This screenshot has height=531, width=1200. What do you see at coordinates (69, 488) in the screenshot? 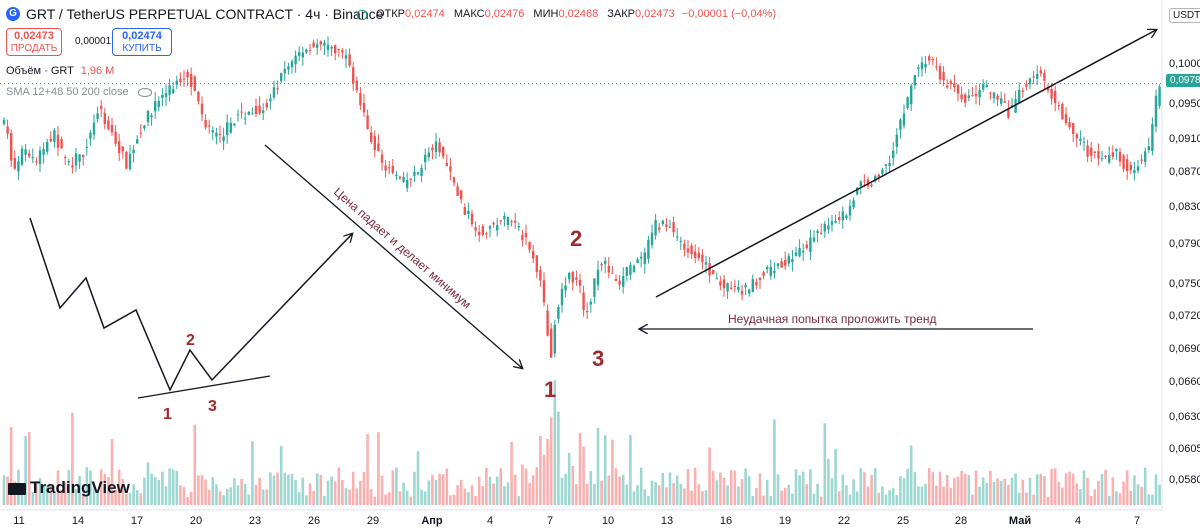
I see `tradingview-logo: TradingView` at bounding box center [69, 488].